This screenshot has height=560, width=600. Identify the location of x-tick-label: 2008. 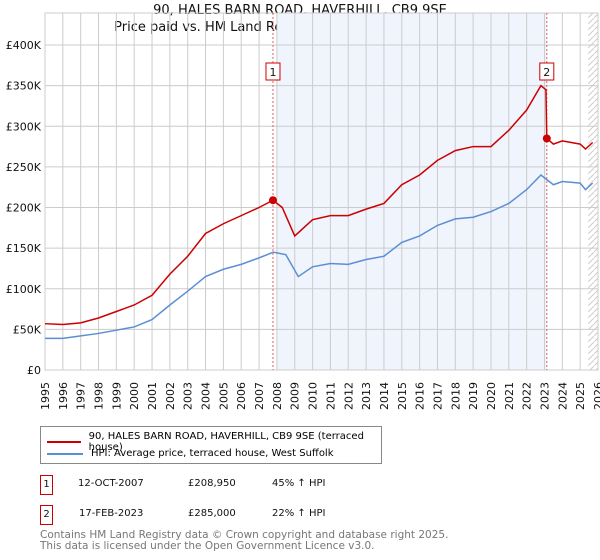
(277, 396).